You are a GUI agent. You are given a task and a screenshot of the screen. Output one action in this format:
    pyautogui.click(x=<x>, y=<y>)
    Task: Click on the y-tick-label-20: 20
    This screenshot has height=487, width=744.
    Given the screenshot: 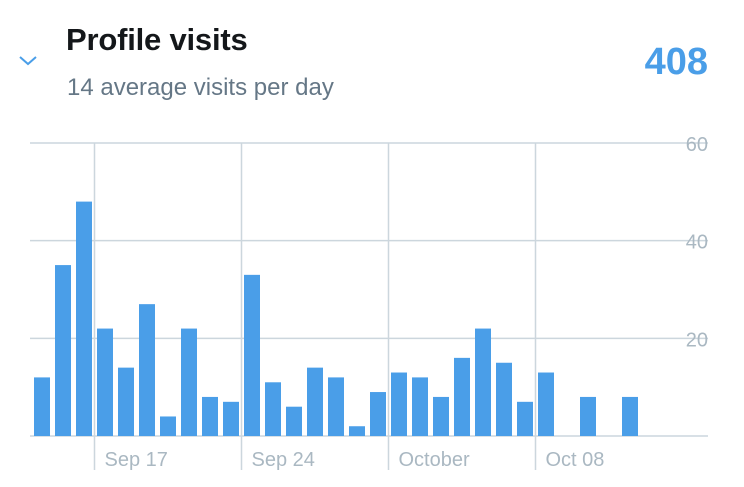 What is the action you would take?
    pyautogui.click(x=697, y=340)
    